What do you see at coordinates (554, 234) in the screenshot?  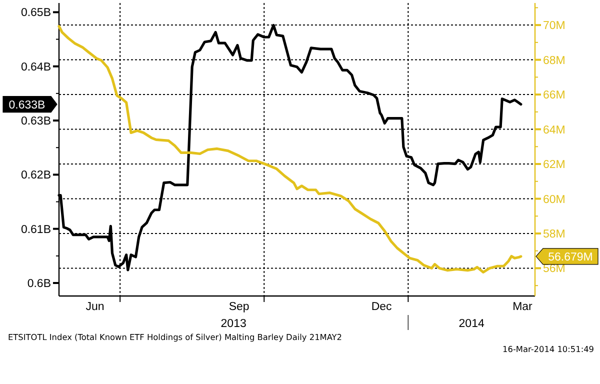 I see `y2-tick-label: 58M` at bounding box center [554, 234].